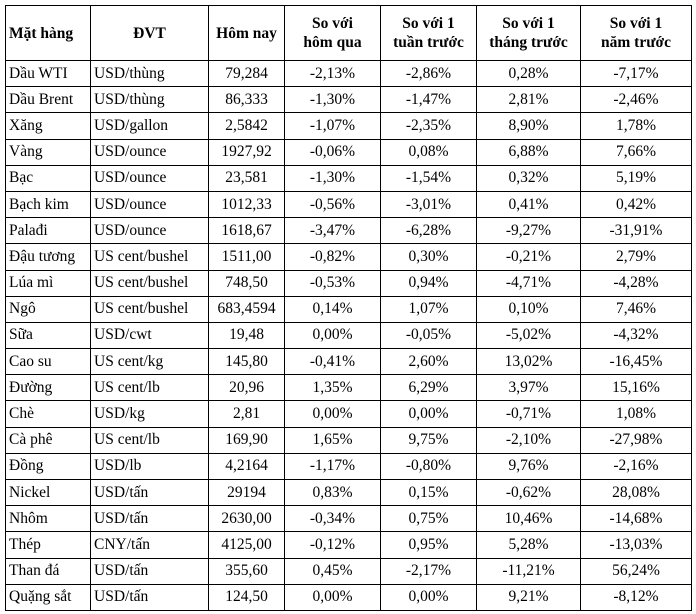  I want to click on table-cell: Dầu Brent, so click(48, 100).